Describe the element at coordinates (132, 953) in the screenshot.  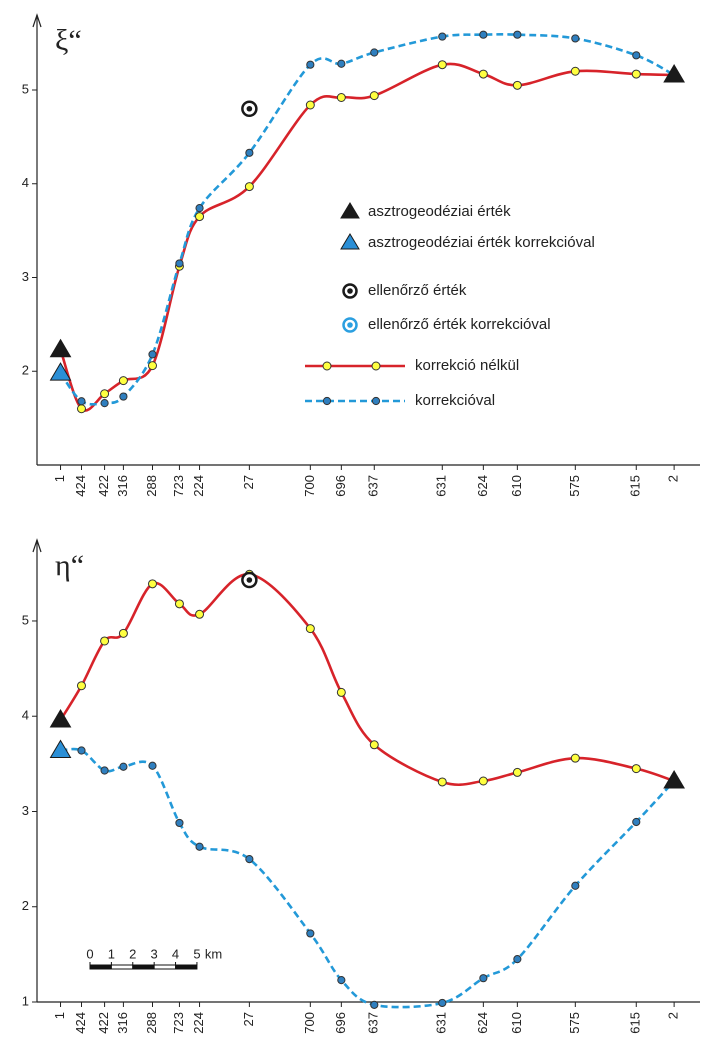
I see `scale-label: 2` at that location.